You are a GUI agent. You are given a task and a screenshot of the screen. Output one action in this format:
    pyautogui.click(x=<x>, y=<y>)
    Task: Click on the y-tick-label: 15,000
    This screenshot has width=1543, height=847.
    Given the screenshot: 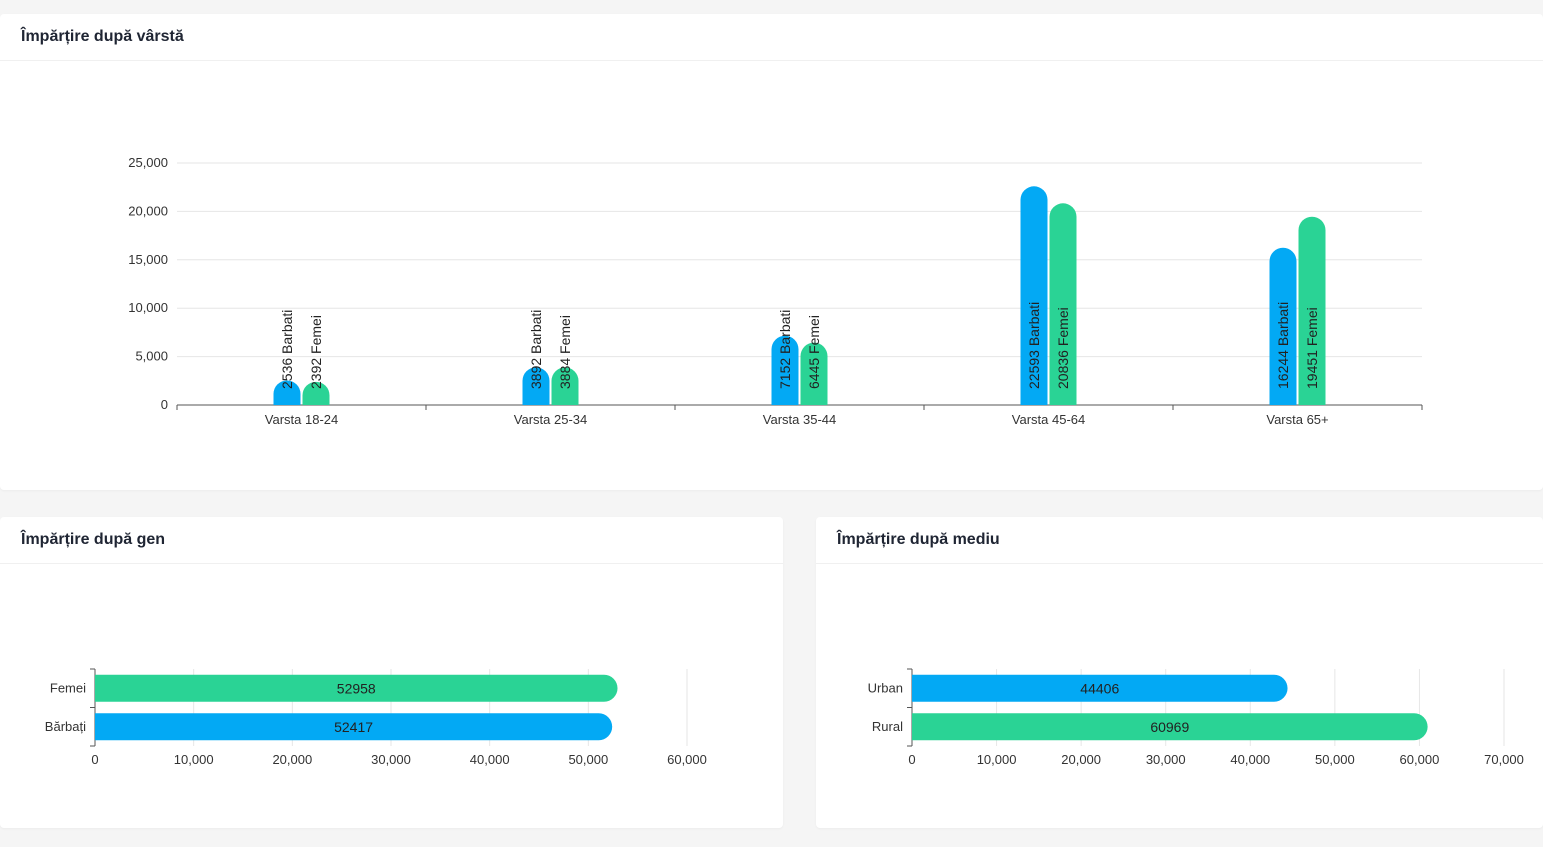 What is the action you would take?
    pyautogui.click(x=148, y=259)
    